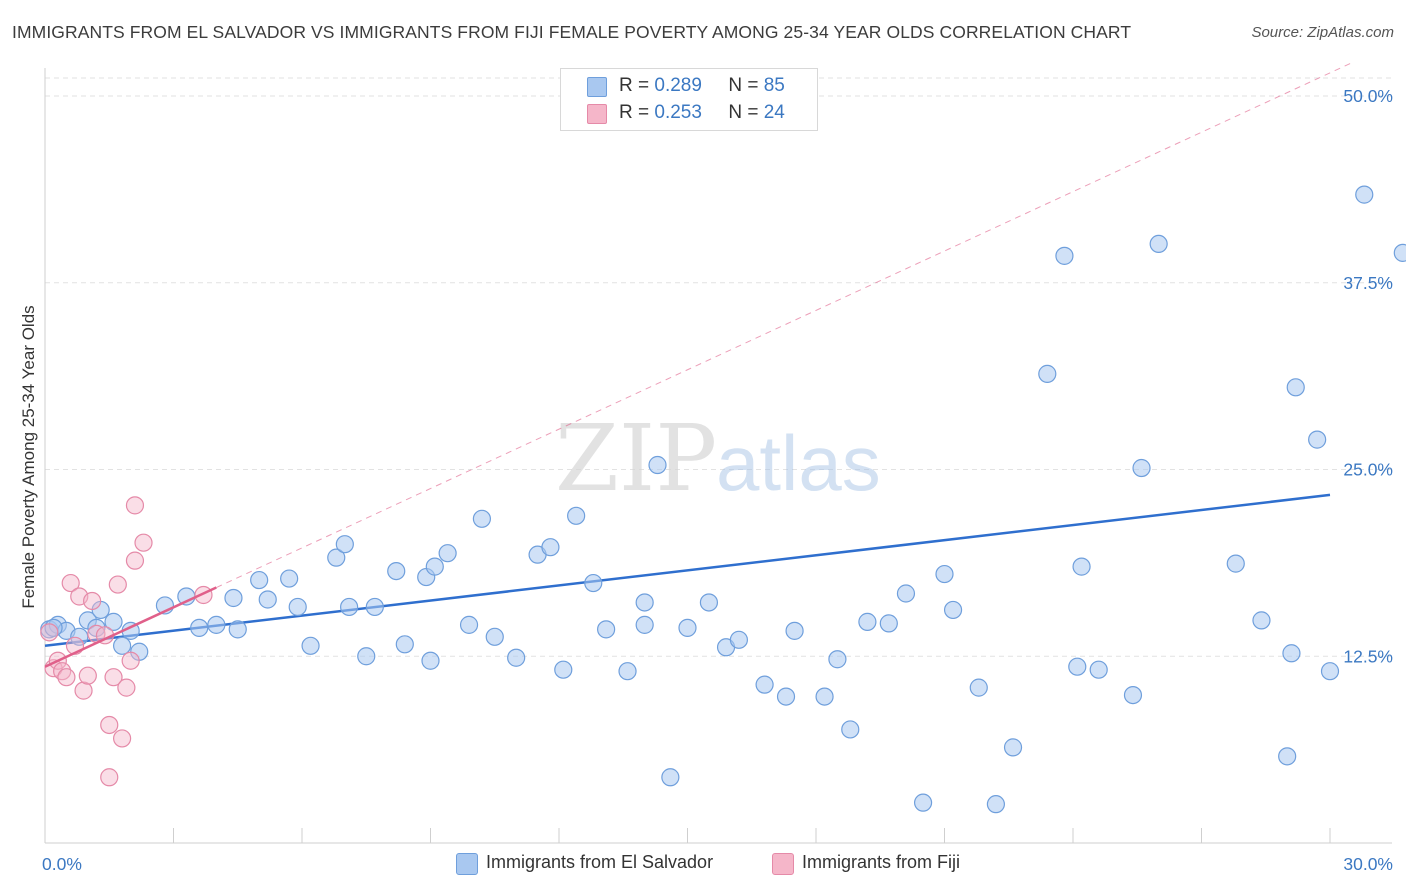  What do you see at coordinates (1322, 32) in the screenshot?
I see `source-label: Source: ZipAtlas.com` at bounding box center [1322, 32].